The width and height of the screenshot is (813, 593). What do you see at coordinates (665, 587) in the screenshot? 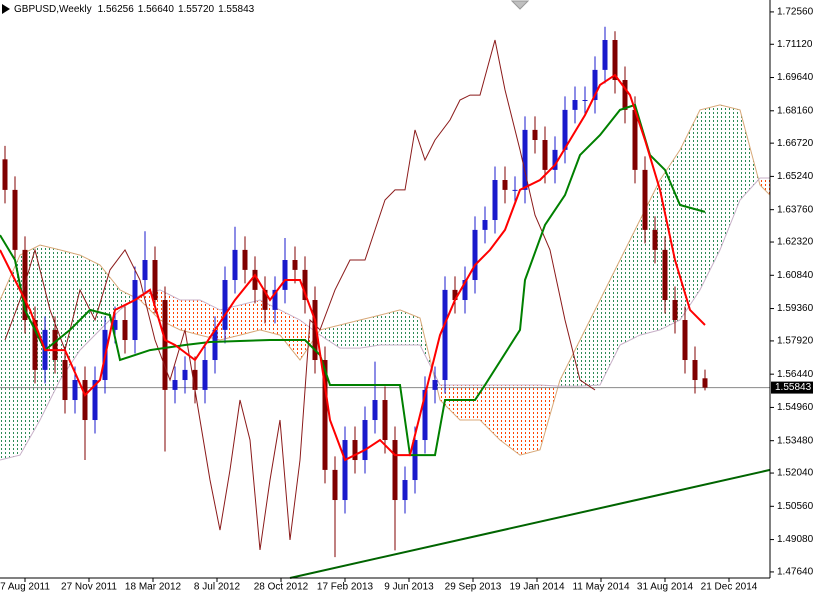
I see `x-tick-label: 31 Aug 2014` at bounding box center [665, 587].